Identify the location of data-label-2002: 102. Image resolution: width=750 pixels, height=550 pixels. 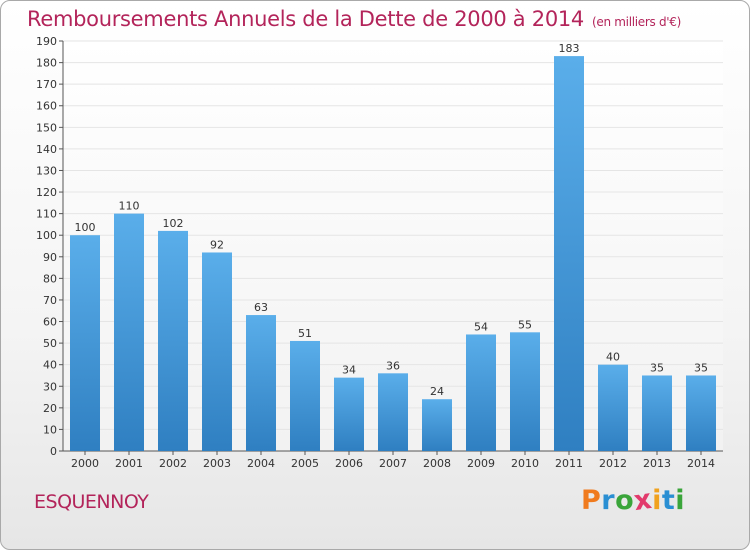
(173, 223).